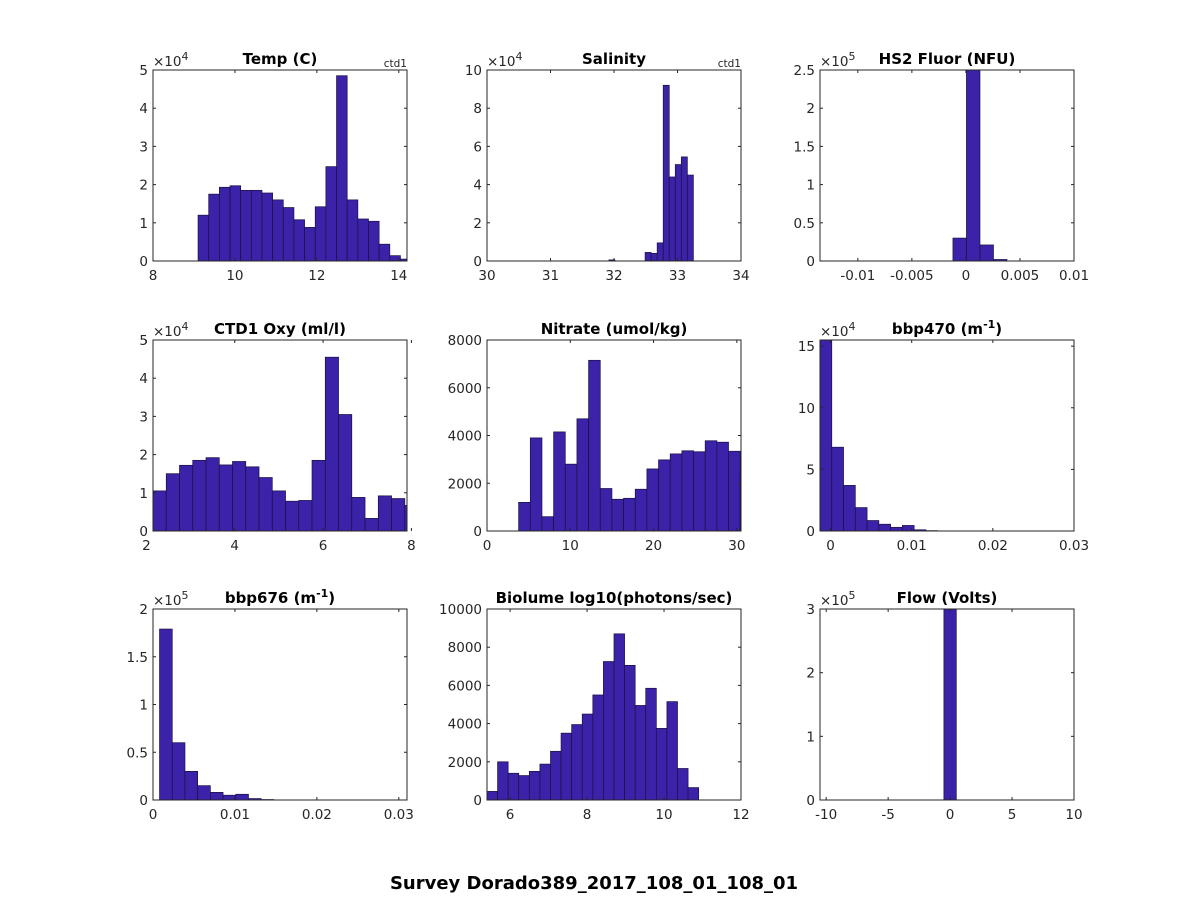 Image resolution: width=1188 pixels, height=900 pixels. I want to click on x-tick-label: 10, so click(663, 815).